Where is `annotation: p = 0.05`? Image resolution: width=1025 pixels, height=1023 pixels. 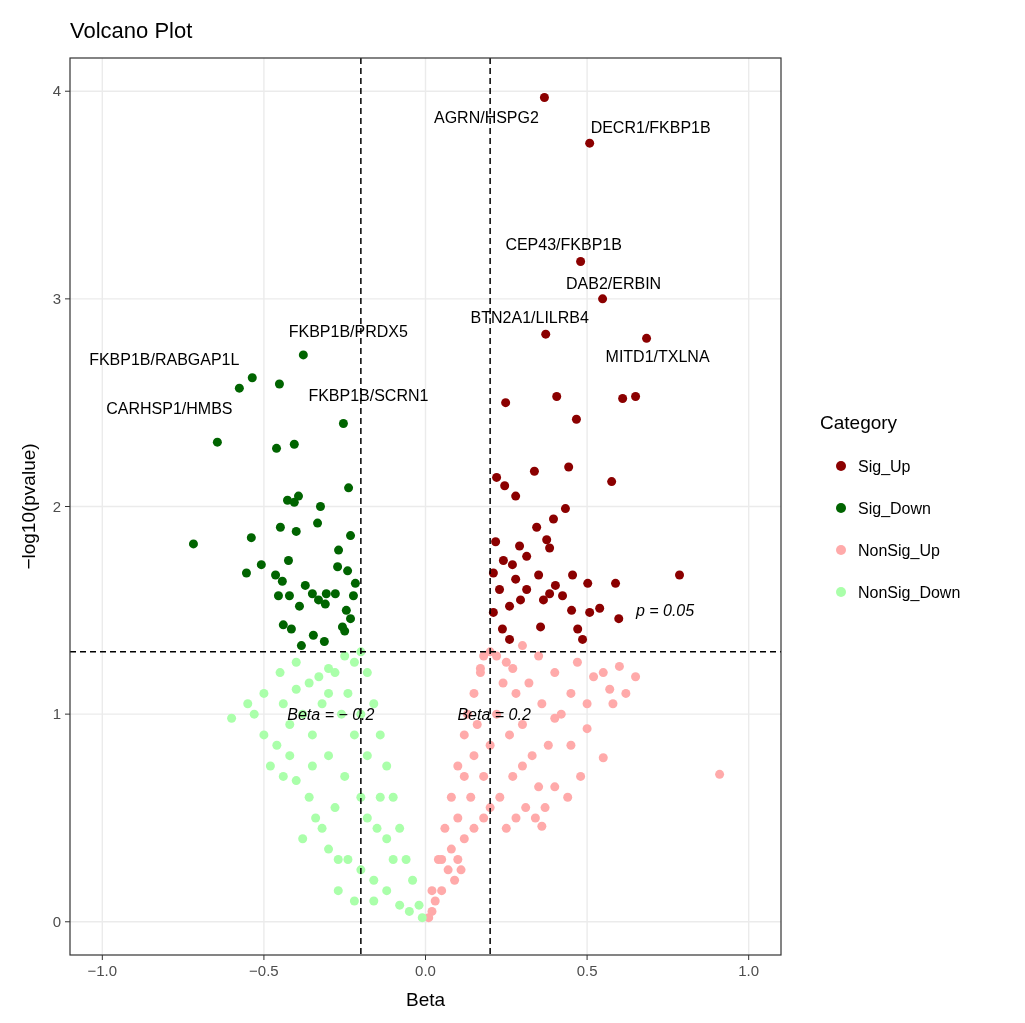 annotation: p = 0.05 is located at coordinates (664, 610).